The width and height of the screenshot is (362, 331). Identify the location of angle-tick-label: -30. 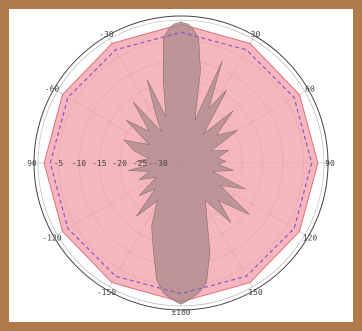
(106, 34).